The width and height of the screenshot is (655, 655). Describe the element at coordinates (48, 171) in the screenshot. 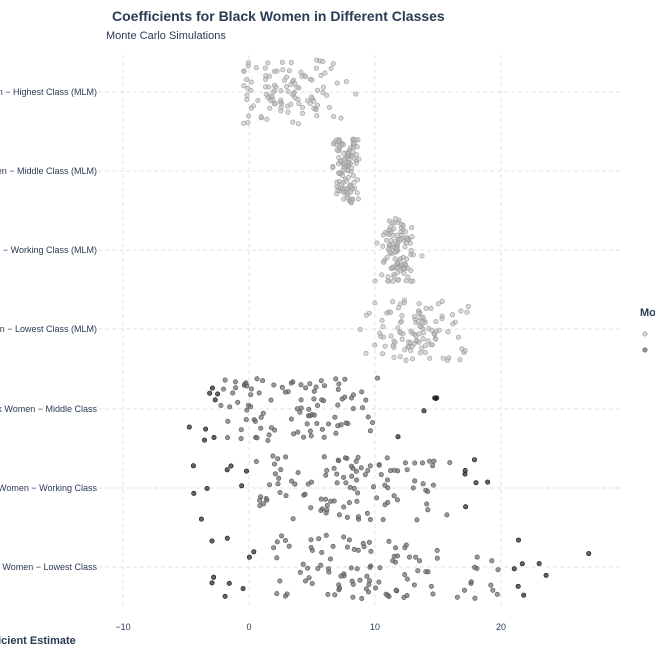

I see `y-tick-label: Black Women − Middle Class (MLM)` at that location.